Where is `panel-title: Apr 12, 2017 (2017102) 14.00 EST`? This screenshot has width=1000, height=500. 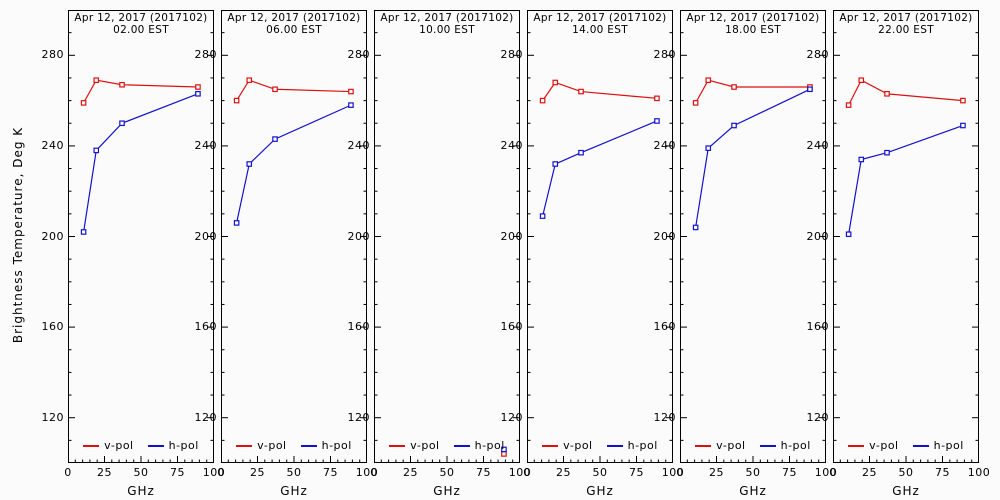 panel-title: Apr 12, 2017 (2017102) 14.00 EST is located at coordinates (600, 24).